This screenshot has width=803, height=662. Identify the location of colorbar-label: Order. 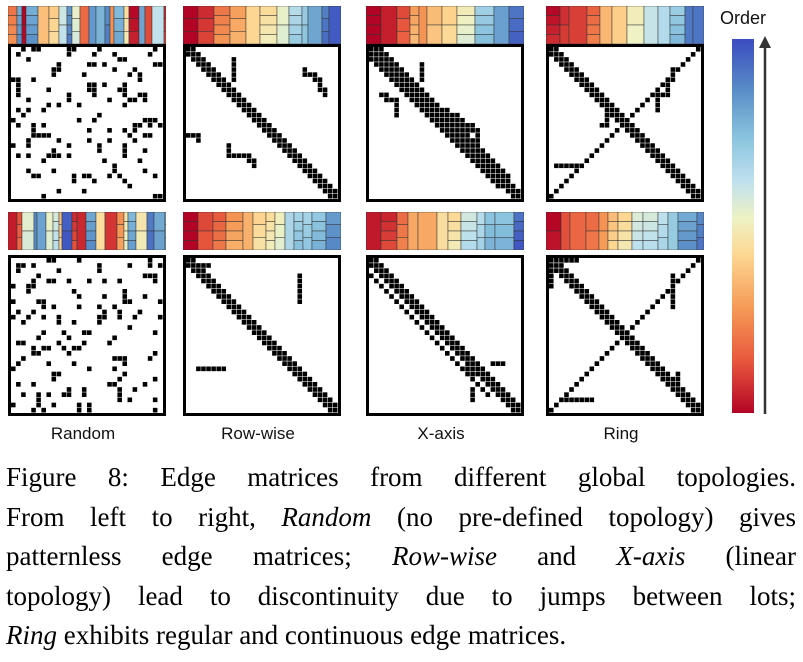
(743, 18).